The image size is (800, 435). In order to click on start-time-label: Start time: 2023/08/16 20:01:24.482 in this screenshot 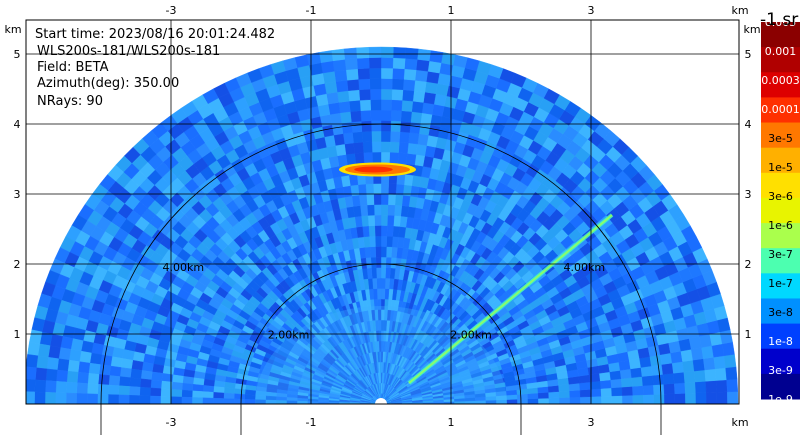, I will do `click(155, 34)`.